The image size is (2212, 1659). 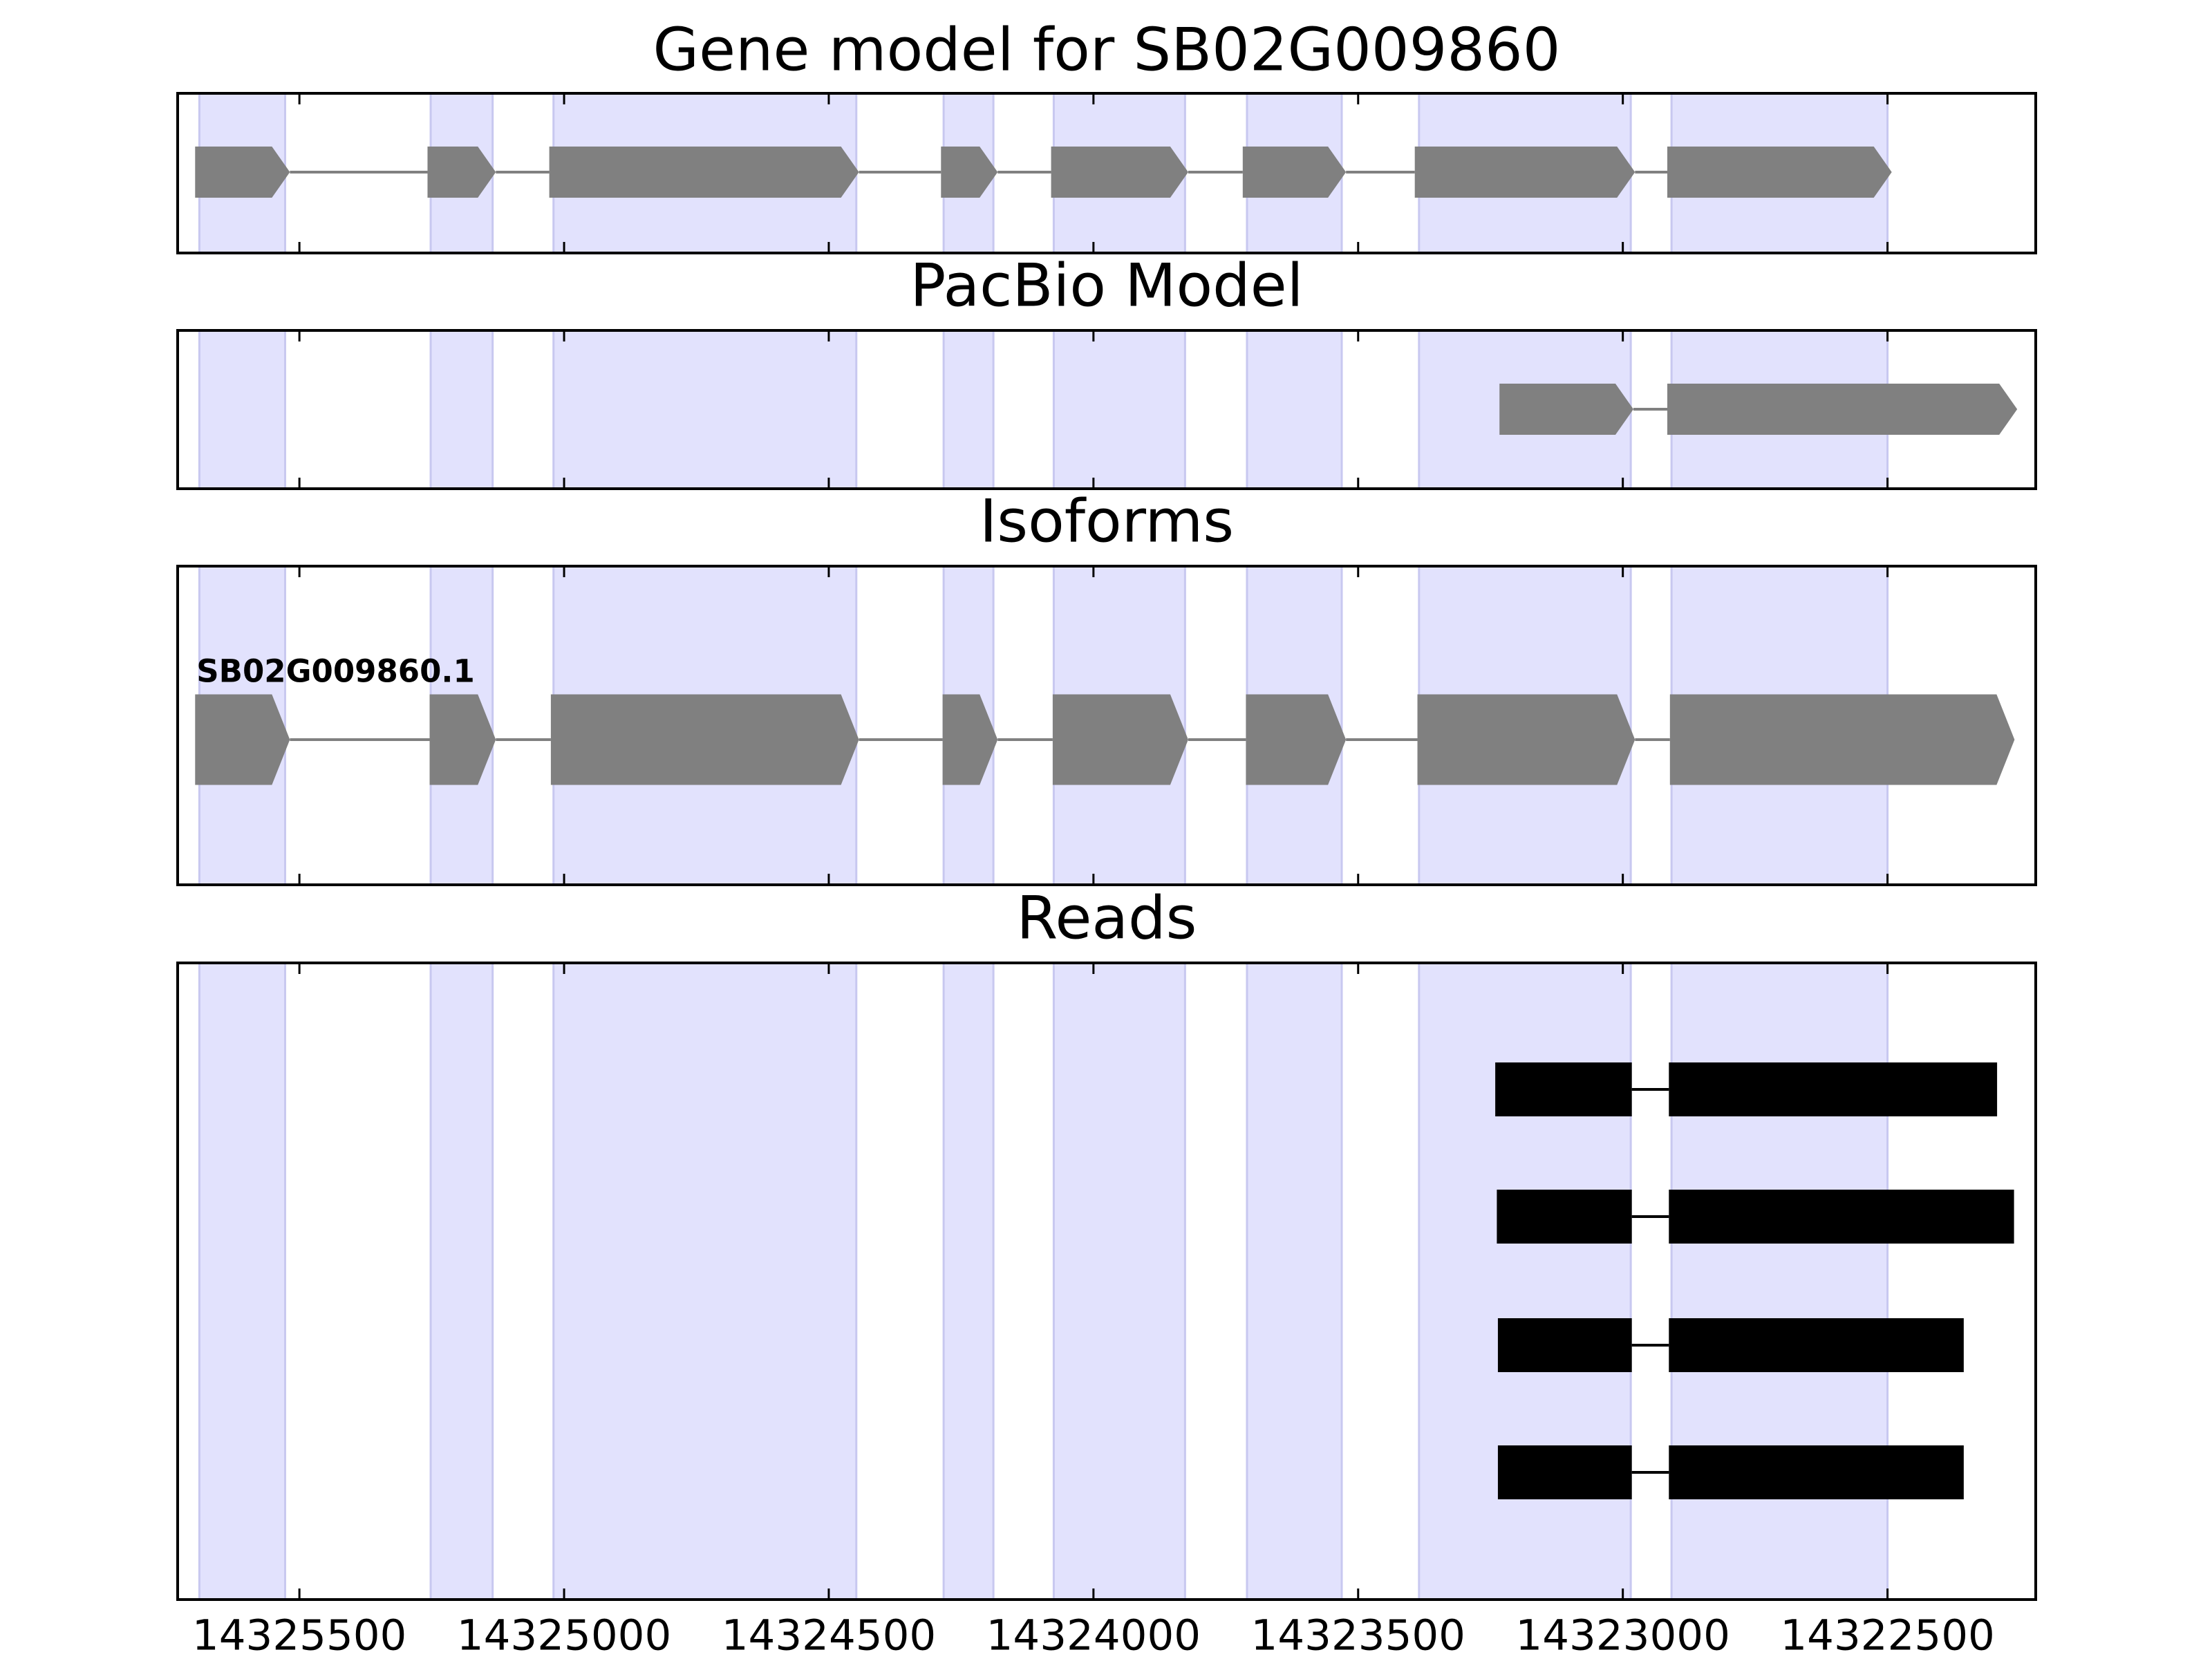 What do you see at coordinates (299, 1635) in the screenshot?
I see `x-tick-label: 14325500` at bounding box center [299, 1635].